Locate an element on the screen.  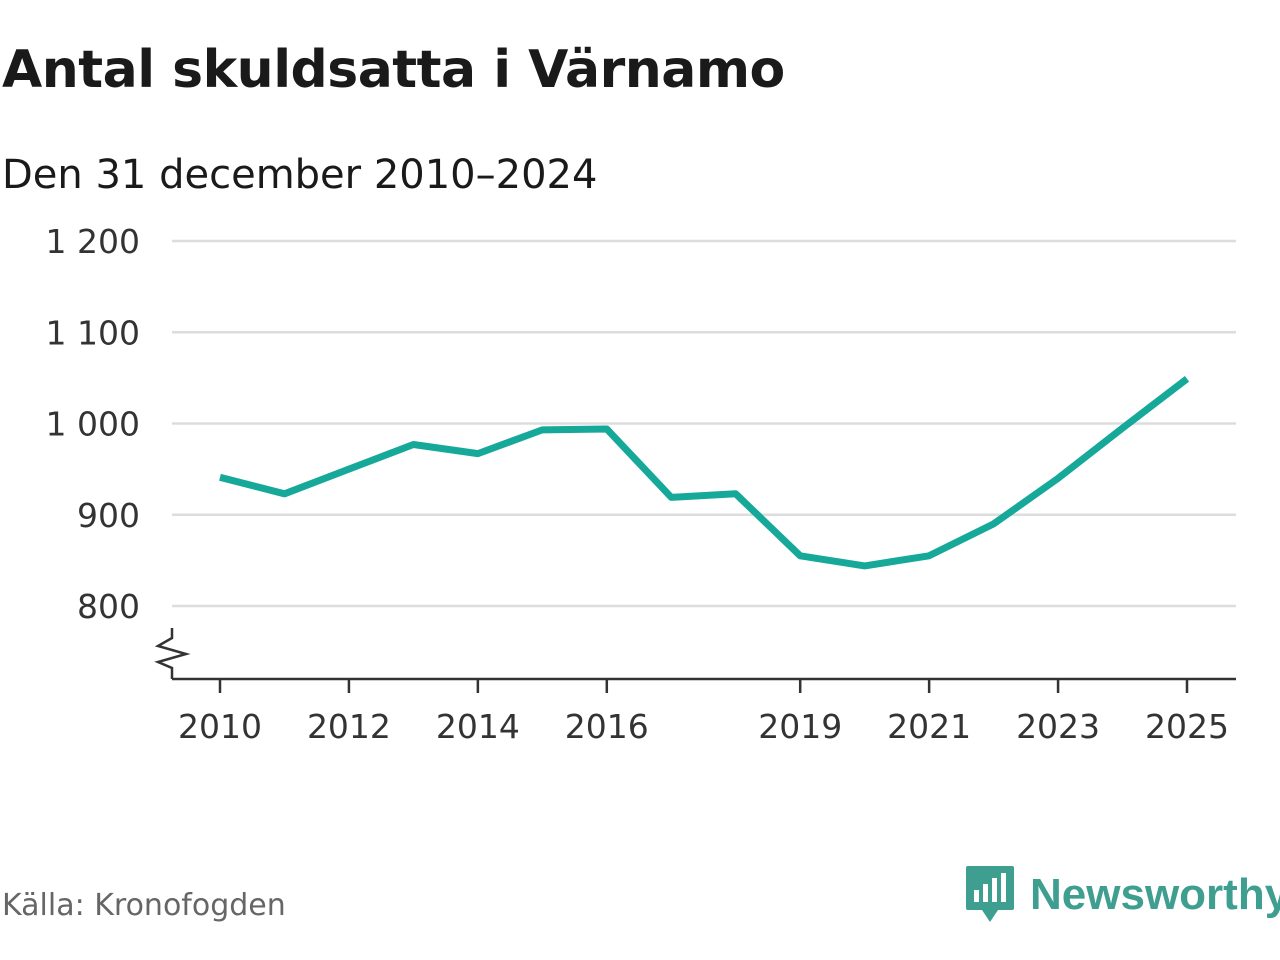
y-tick-label: 1 100 is located at coordinates (93, 332).